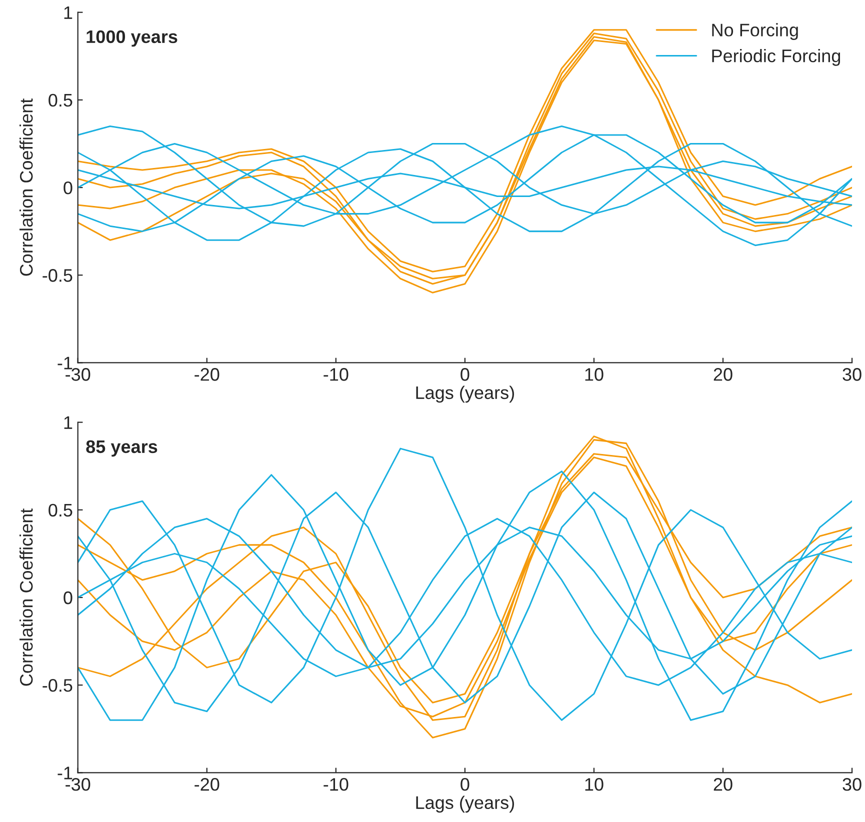 Image resolution: width=865 pixels, height=822 pixels. I want to click on annotation: 1000 years, so click(132, 38).